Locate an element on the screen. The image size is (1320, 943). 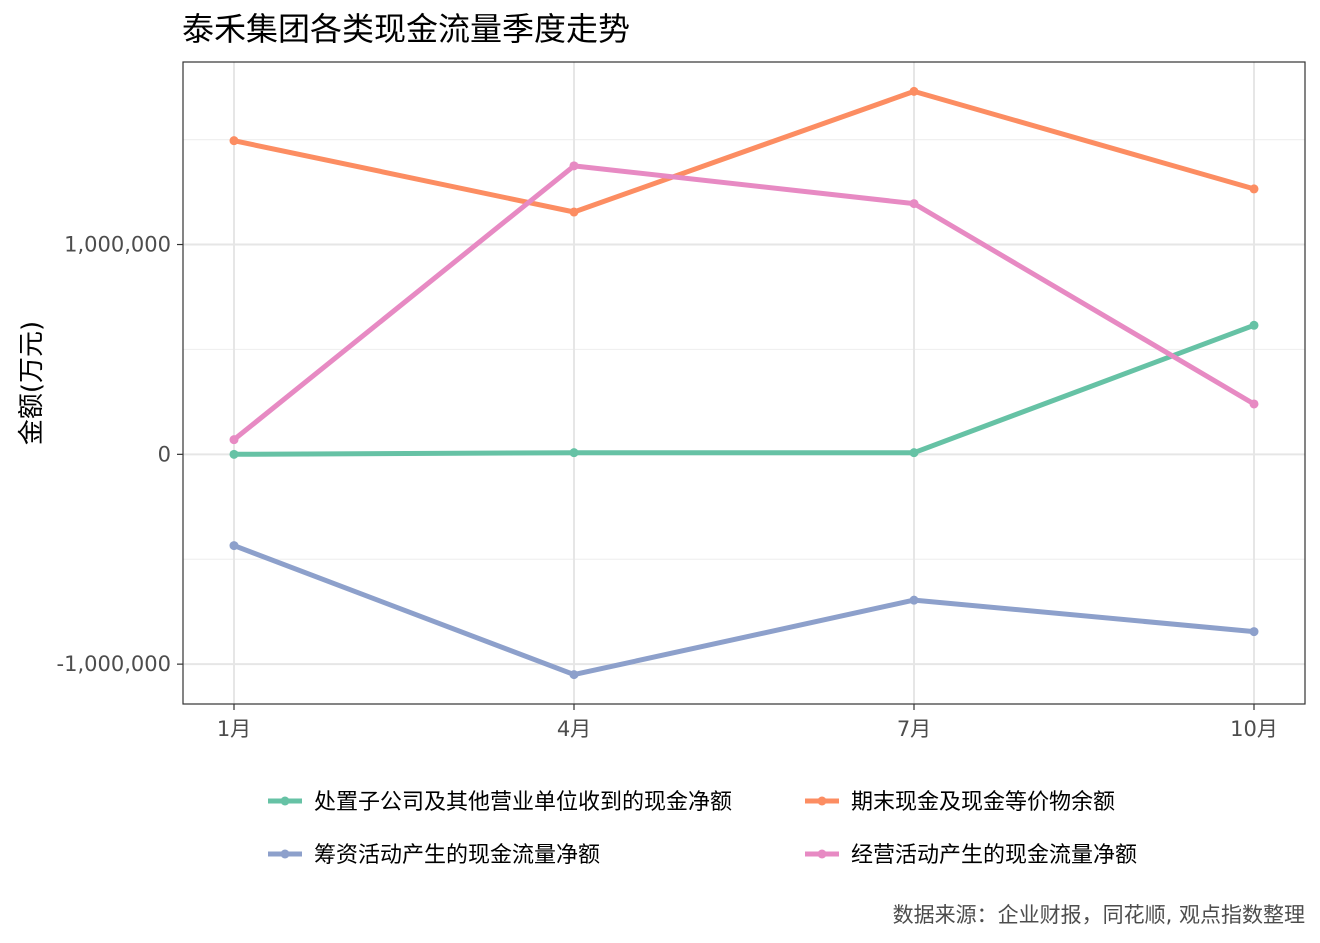
x-tick-label: 10月 is located at coordinates (1254, 729).